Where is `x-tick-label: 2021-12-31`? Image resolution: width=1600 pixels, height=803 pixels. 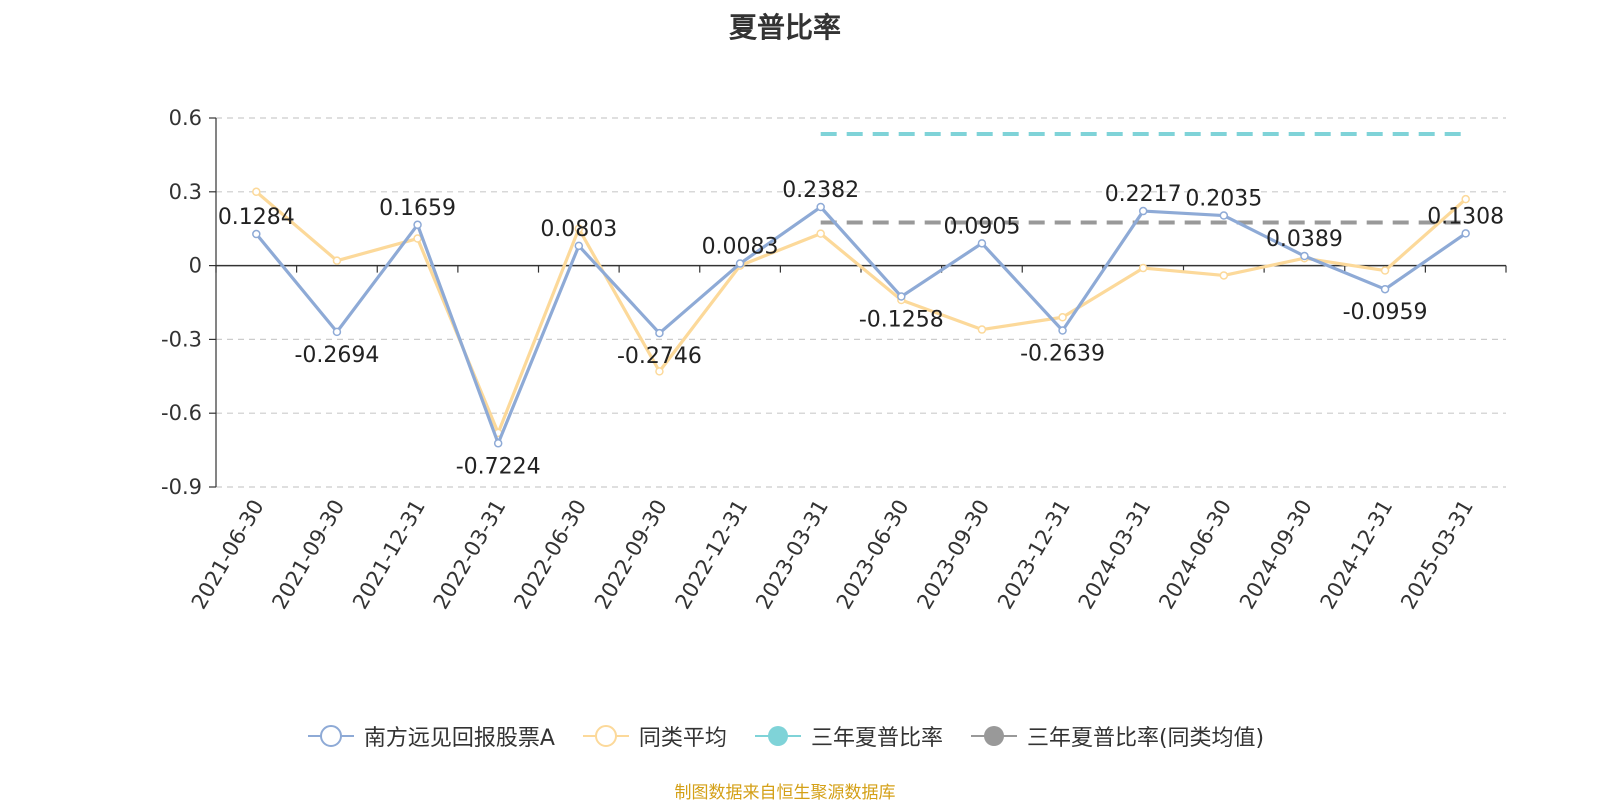
x-tick-label: 2021-12-31 is located at coordinates (389, 555).